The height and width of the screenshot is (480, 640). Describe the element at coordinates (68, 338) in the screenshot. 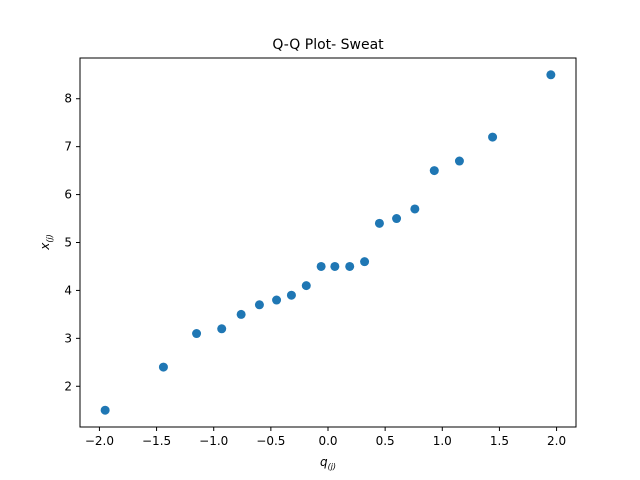

I see `y-tick-label: 3` at that location.